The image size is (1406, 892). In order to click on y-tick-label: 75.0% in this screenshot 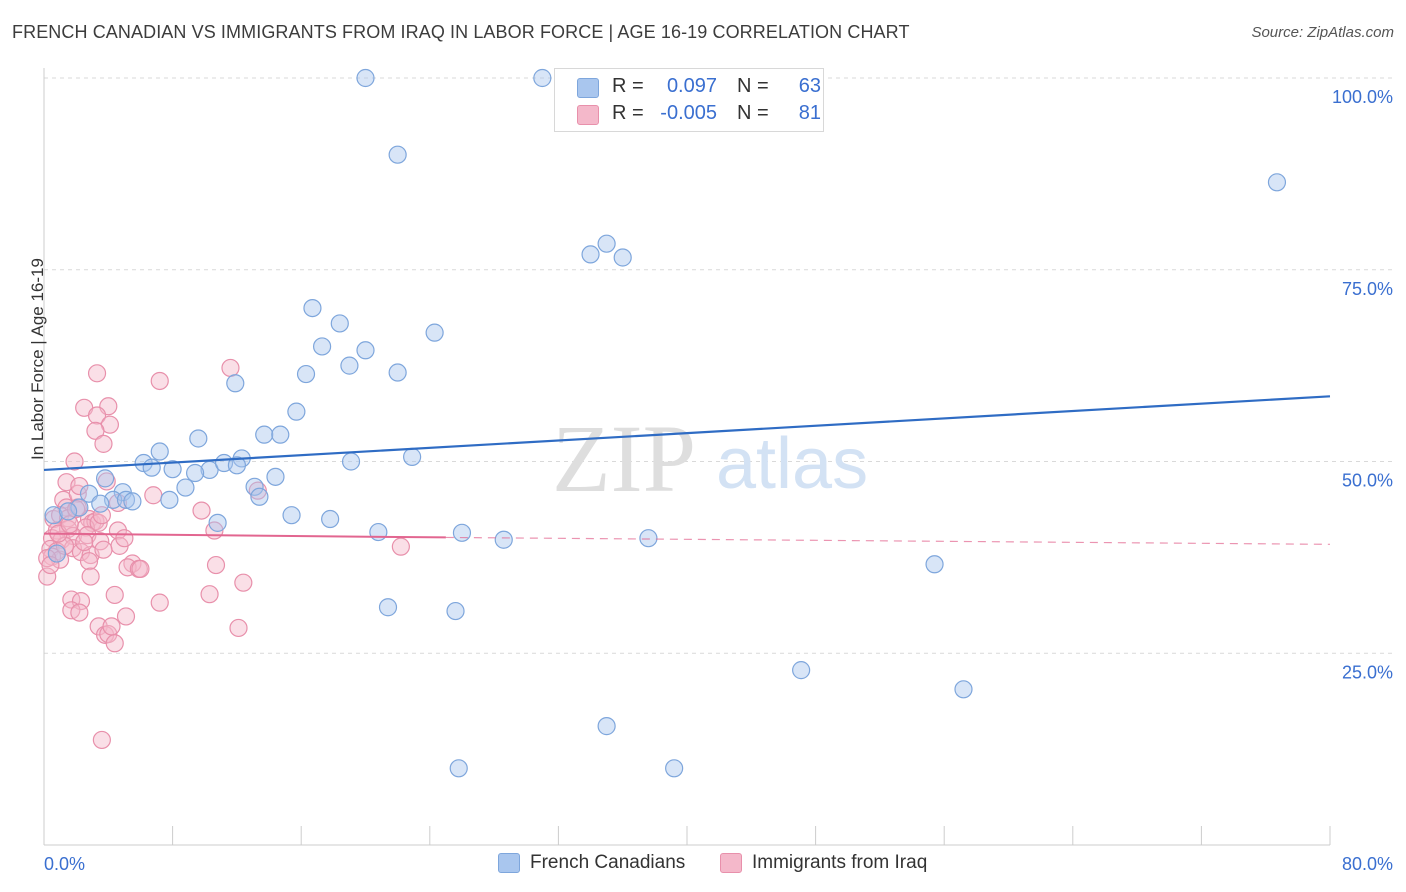, I will do `click(1367, 289)`.